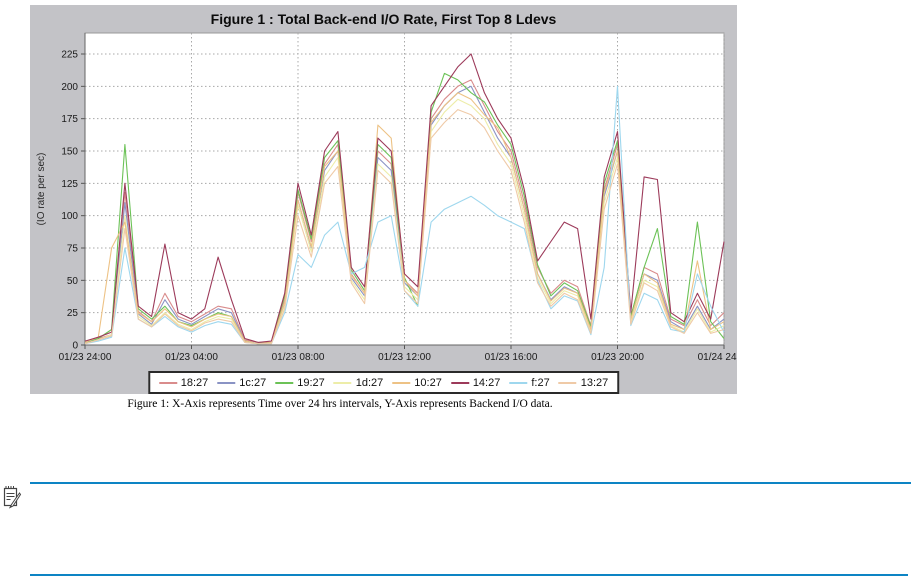 This screenshot has width=911, height=580. What do you see at coordinates (41, 189) in the screenshot?
I see `svg-text: (IO rate per sec)` at bounding box center [41, 189].